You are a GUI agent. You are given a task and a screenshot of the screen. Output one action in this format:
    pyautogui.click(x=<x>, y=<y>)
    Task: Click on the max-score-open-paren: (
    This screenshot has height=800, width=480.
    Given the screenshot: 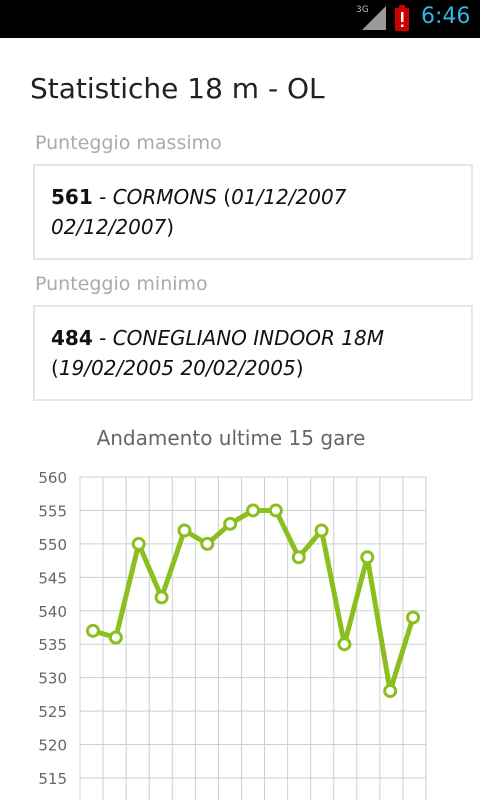 What is the action you would take?
    pyautogui.click(x=224, y=197)
    